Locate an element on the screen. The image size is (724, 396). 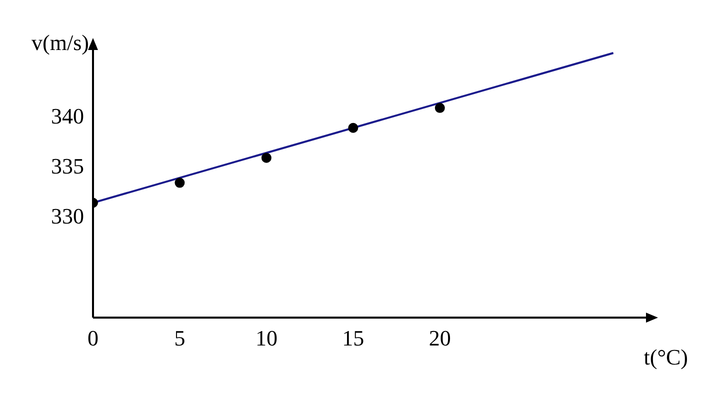
x-tick-label: 20 is located at coordinates (439, 338).